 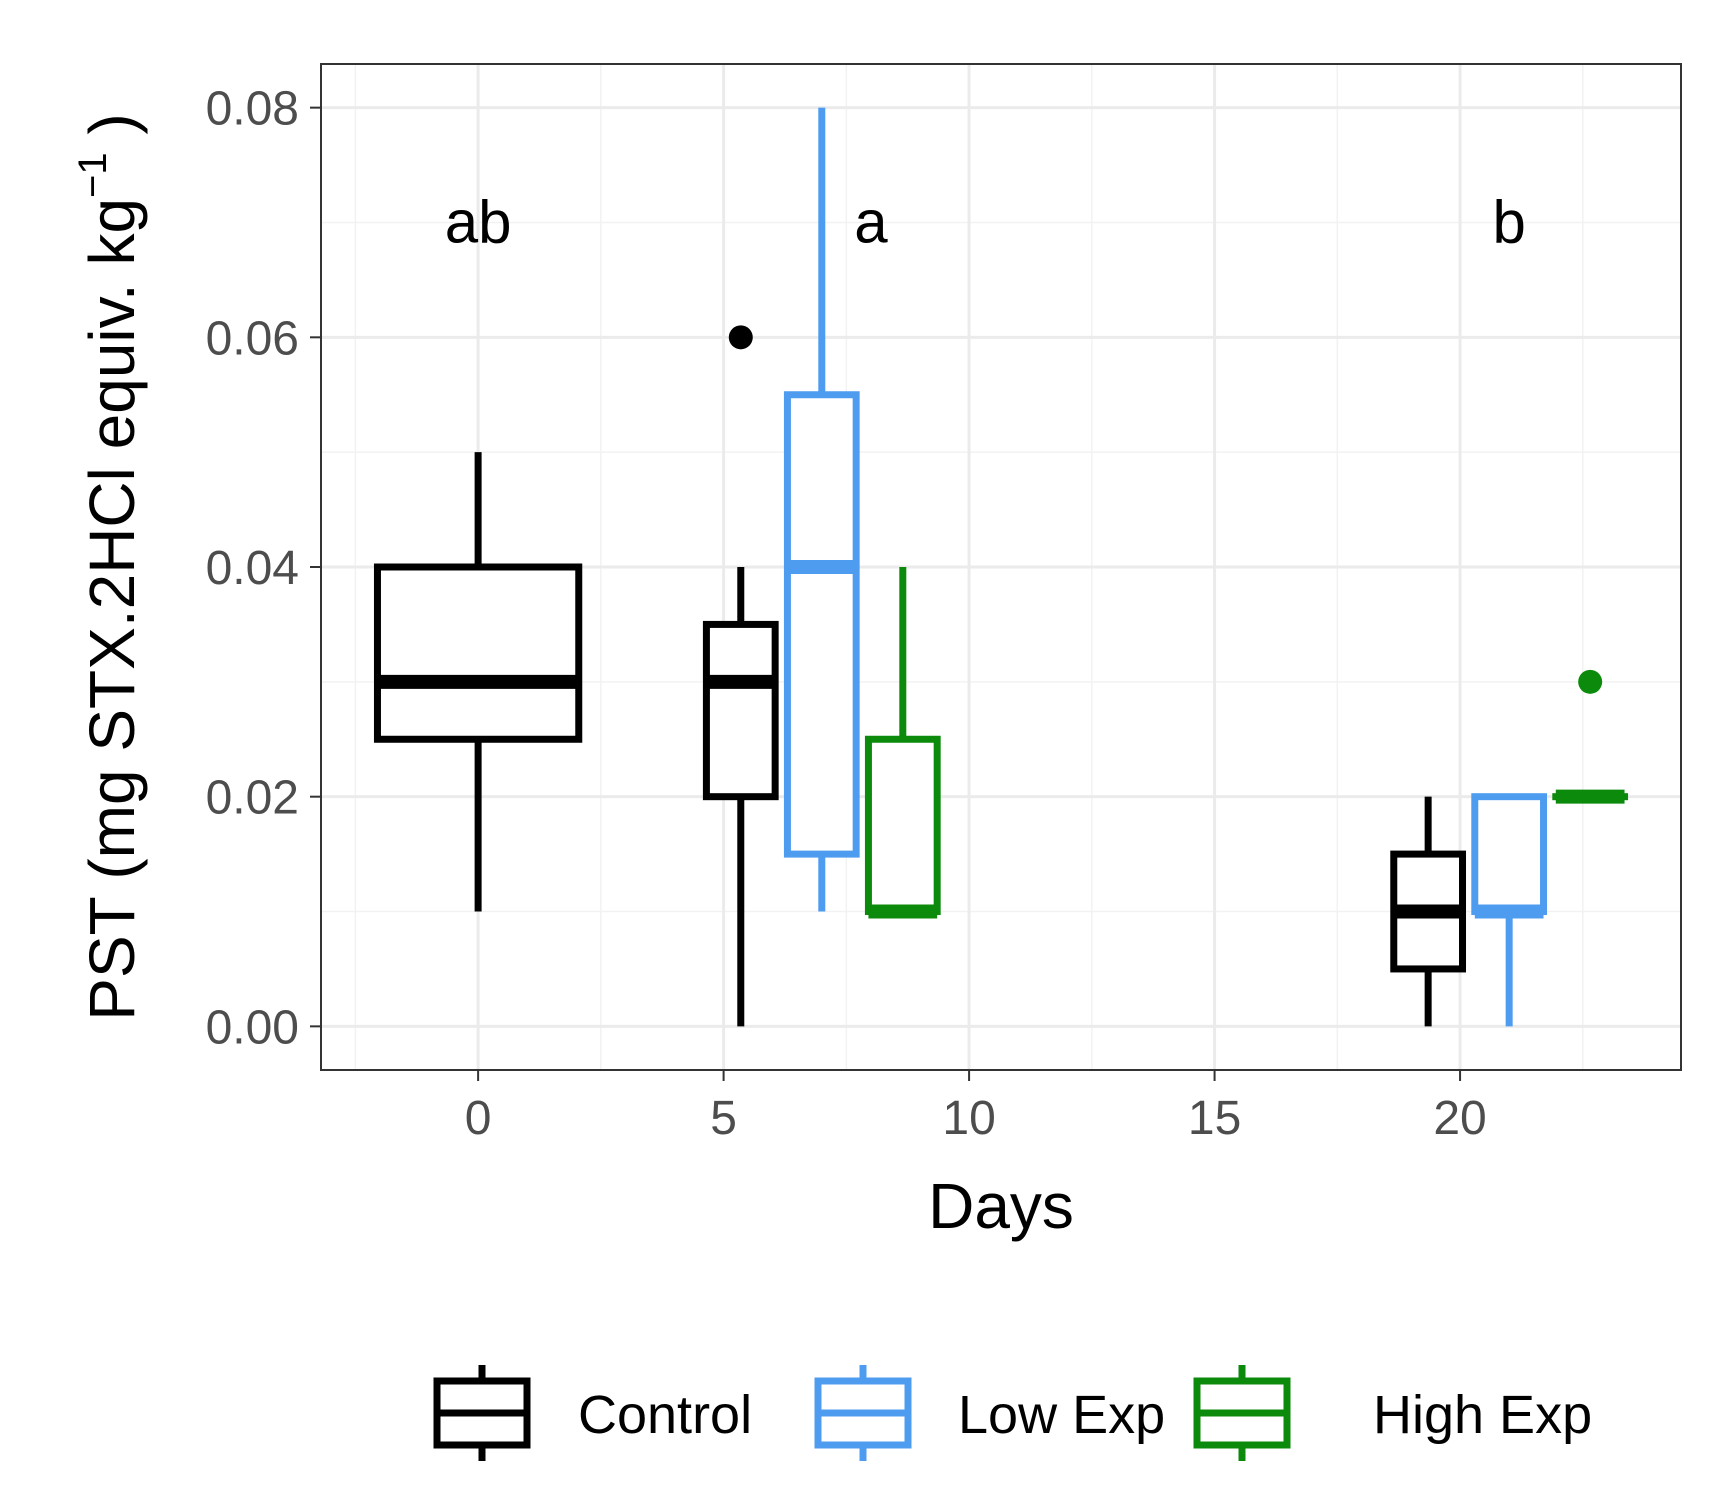 I want to click on y-tick-label: 0.04, so click(x=252, y=568).